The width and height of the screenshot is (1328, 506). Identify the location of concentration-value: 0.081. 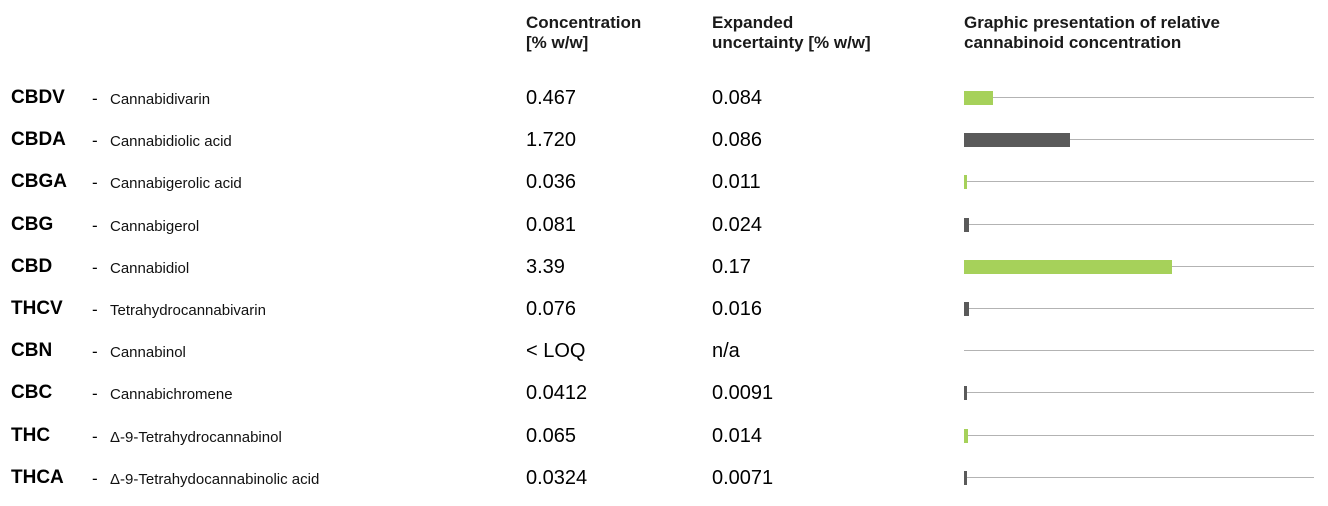
(551, 224).